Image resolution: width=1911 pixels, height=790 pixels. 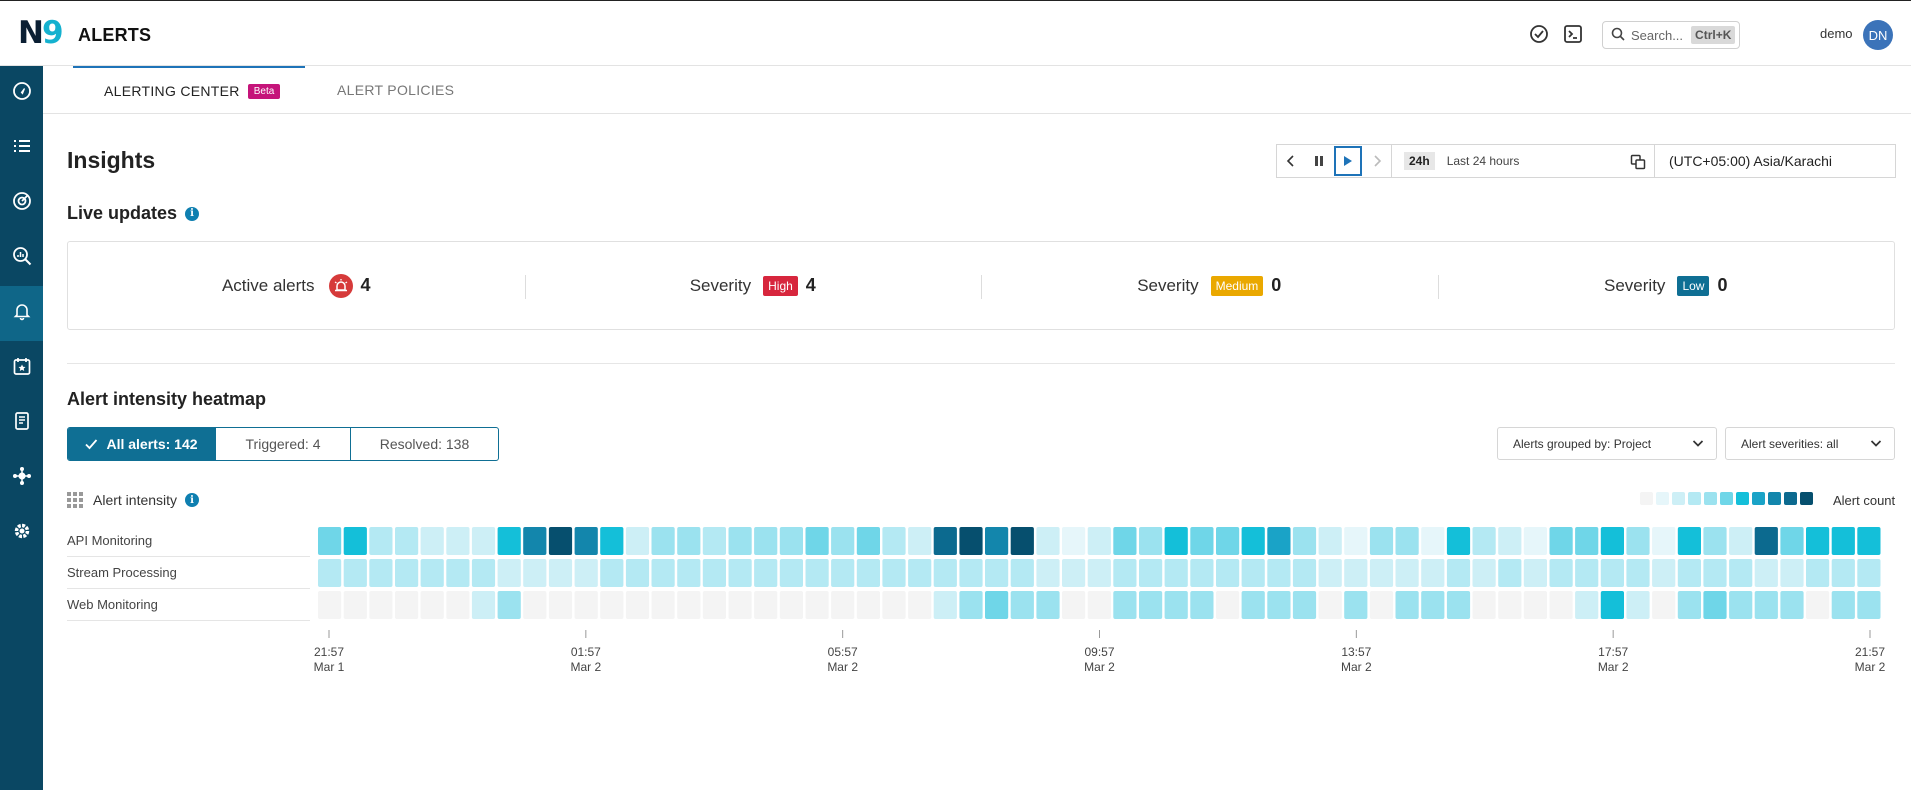 What do you see at coordinates (21, 148) in the screenshot?
I see `sidebar-item-list` at bounding box center [21, 148].